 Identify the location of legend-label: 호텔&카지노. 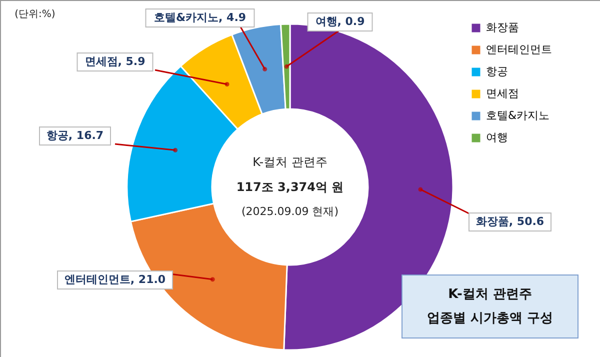
(518, 115).